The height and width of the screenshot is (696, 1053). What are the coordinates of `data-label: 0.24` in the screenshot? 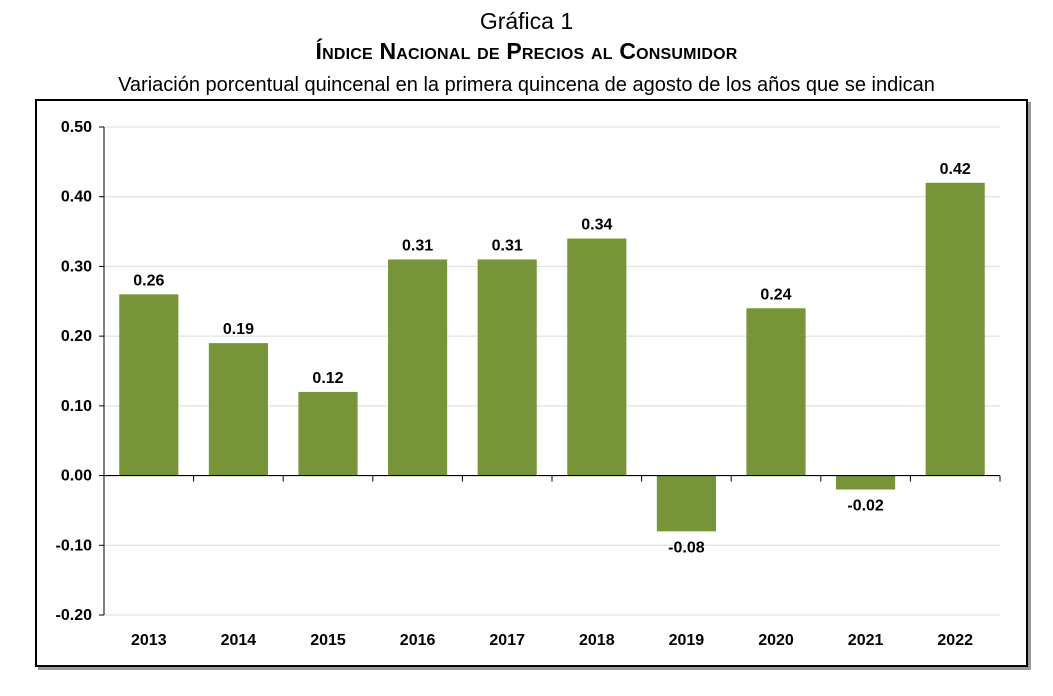 It's located at (775, 294).